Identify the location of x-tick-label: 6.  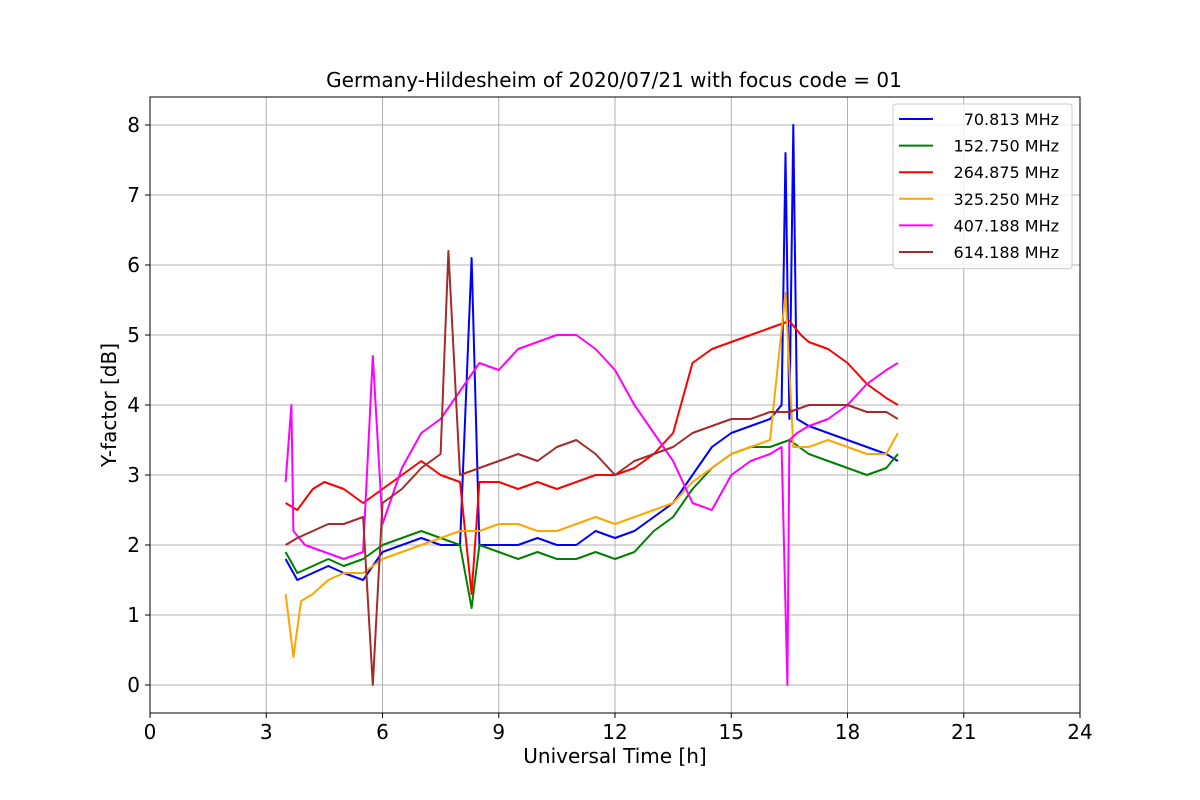
(382, 732).